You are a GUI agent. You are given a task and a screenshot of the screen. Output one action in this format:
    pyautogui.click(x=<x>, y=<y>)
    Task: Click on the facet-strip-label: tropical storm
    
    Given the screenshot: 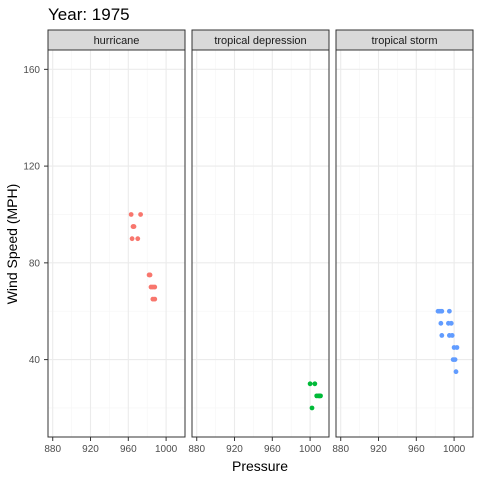 What is the action you would take?
    pyautogui.click(x=404, y=41)
    